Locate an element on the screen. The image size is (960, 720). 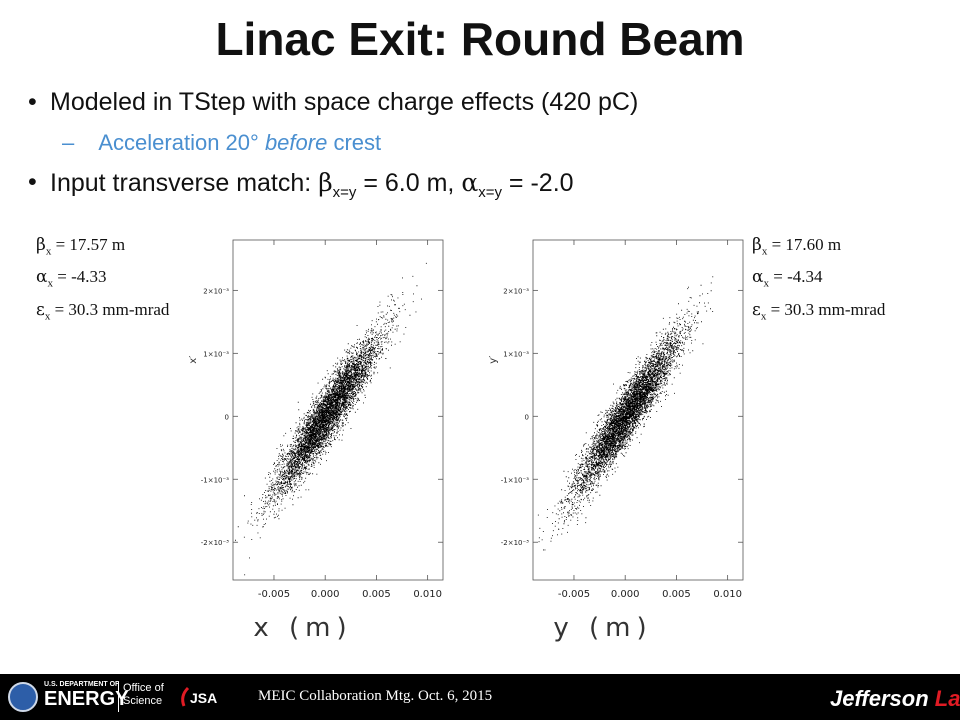
alpha-line: αx = -4.33 is located at coordinates (102, 280).